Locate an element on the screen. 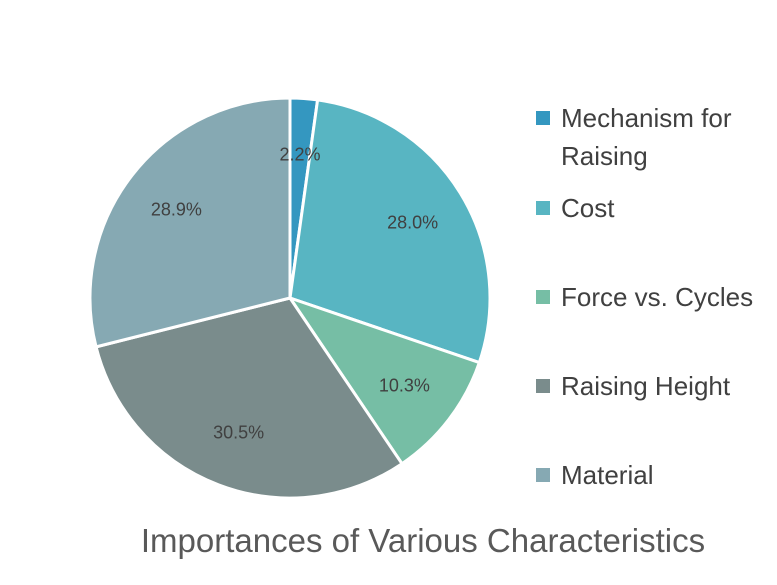 The image size is (777, 585). data-label-raising-height: 30.5% is located at coordinates (238, 433).